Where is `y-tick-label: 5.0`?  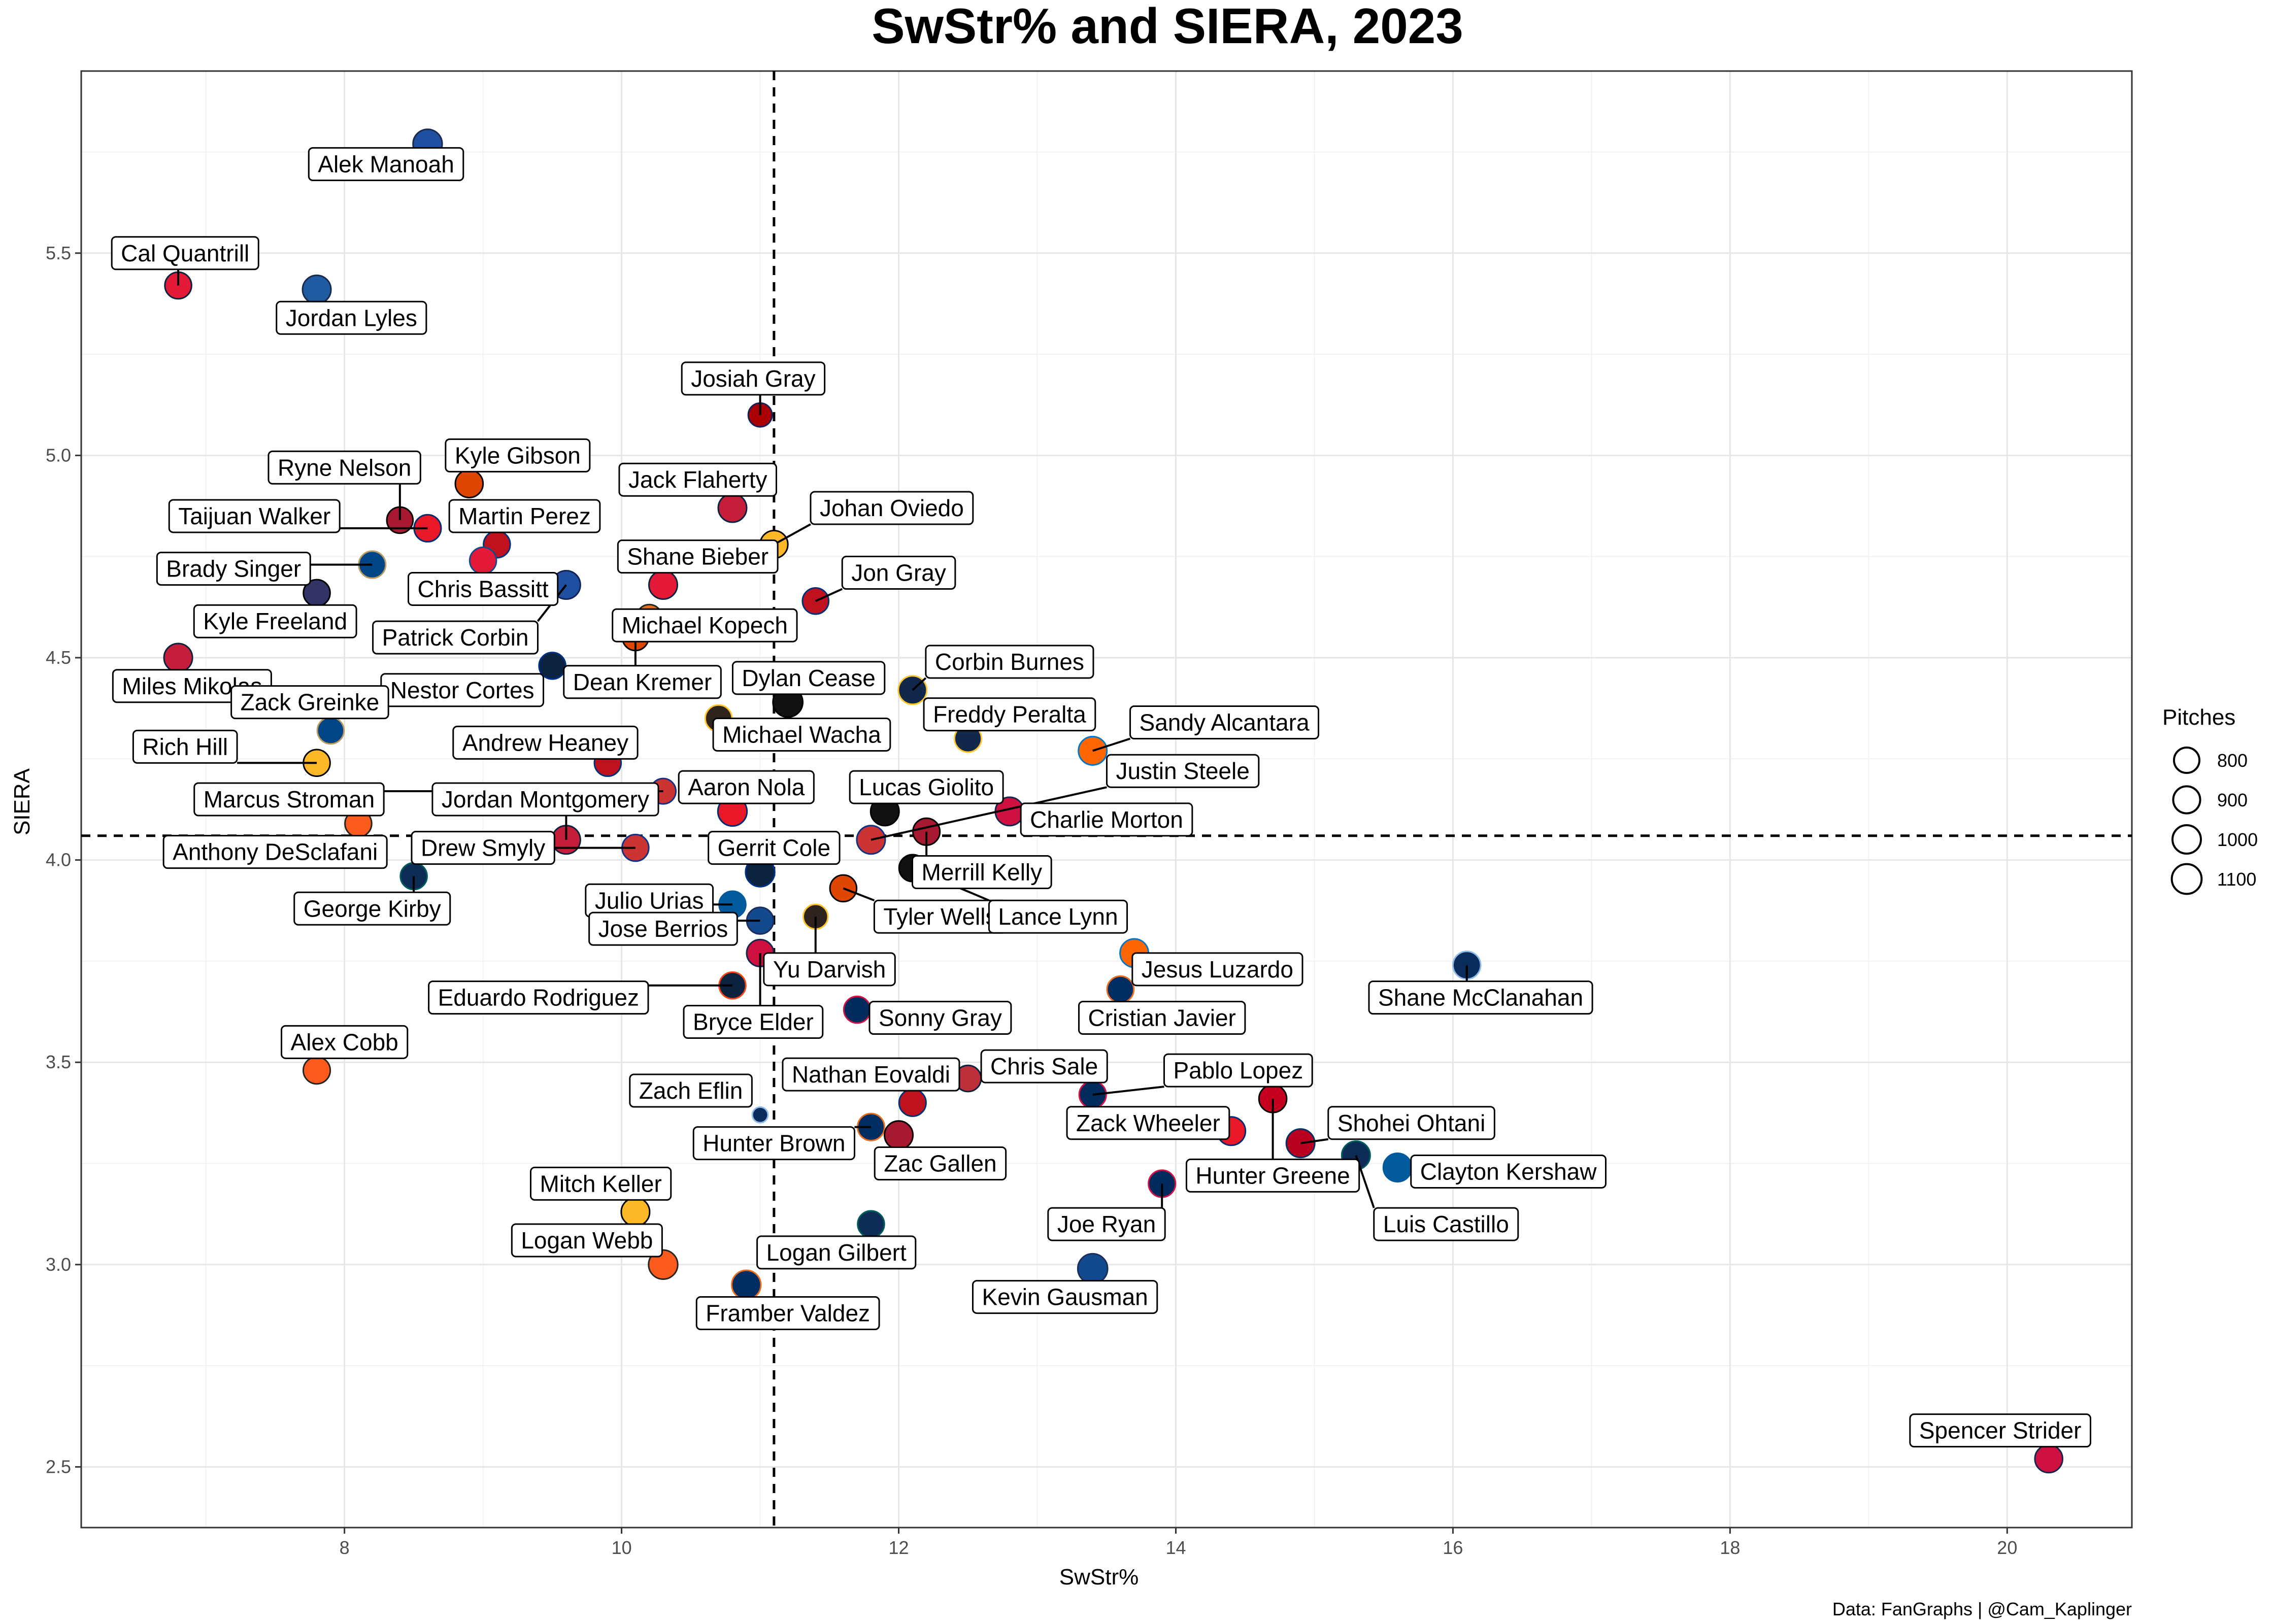
y-tick-label: 5.0 is located at coordinates (59, 455).